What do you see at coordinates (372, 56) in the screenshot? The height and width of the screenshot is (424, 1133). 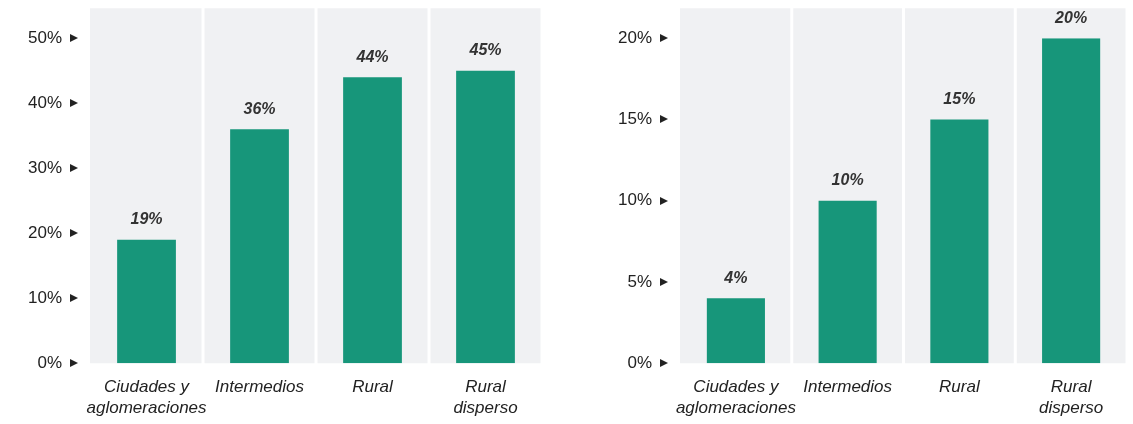 I see `data-label: 44%` at bounding box center [372, 56].